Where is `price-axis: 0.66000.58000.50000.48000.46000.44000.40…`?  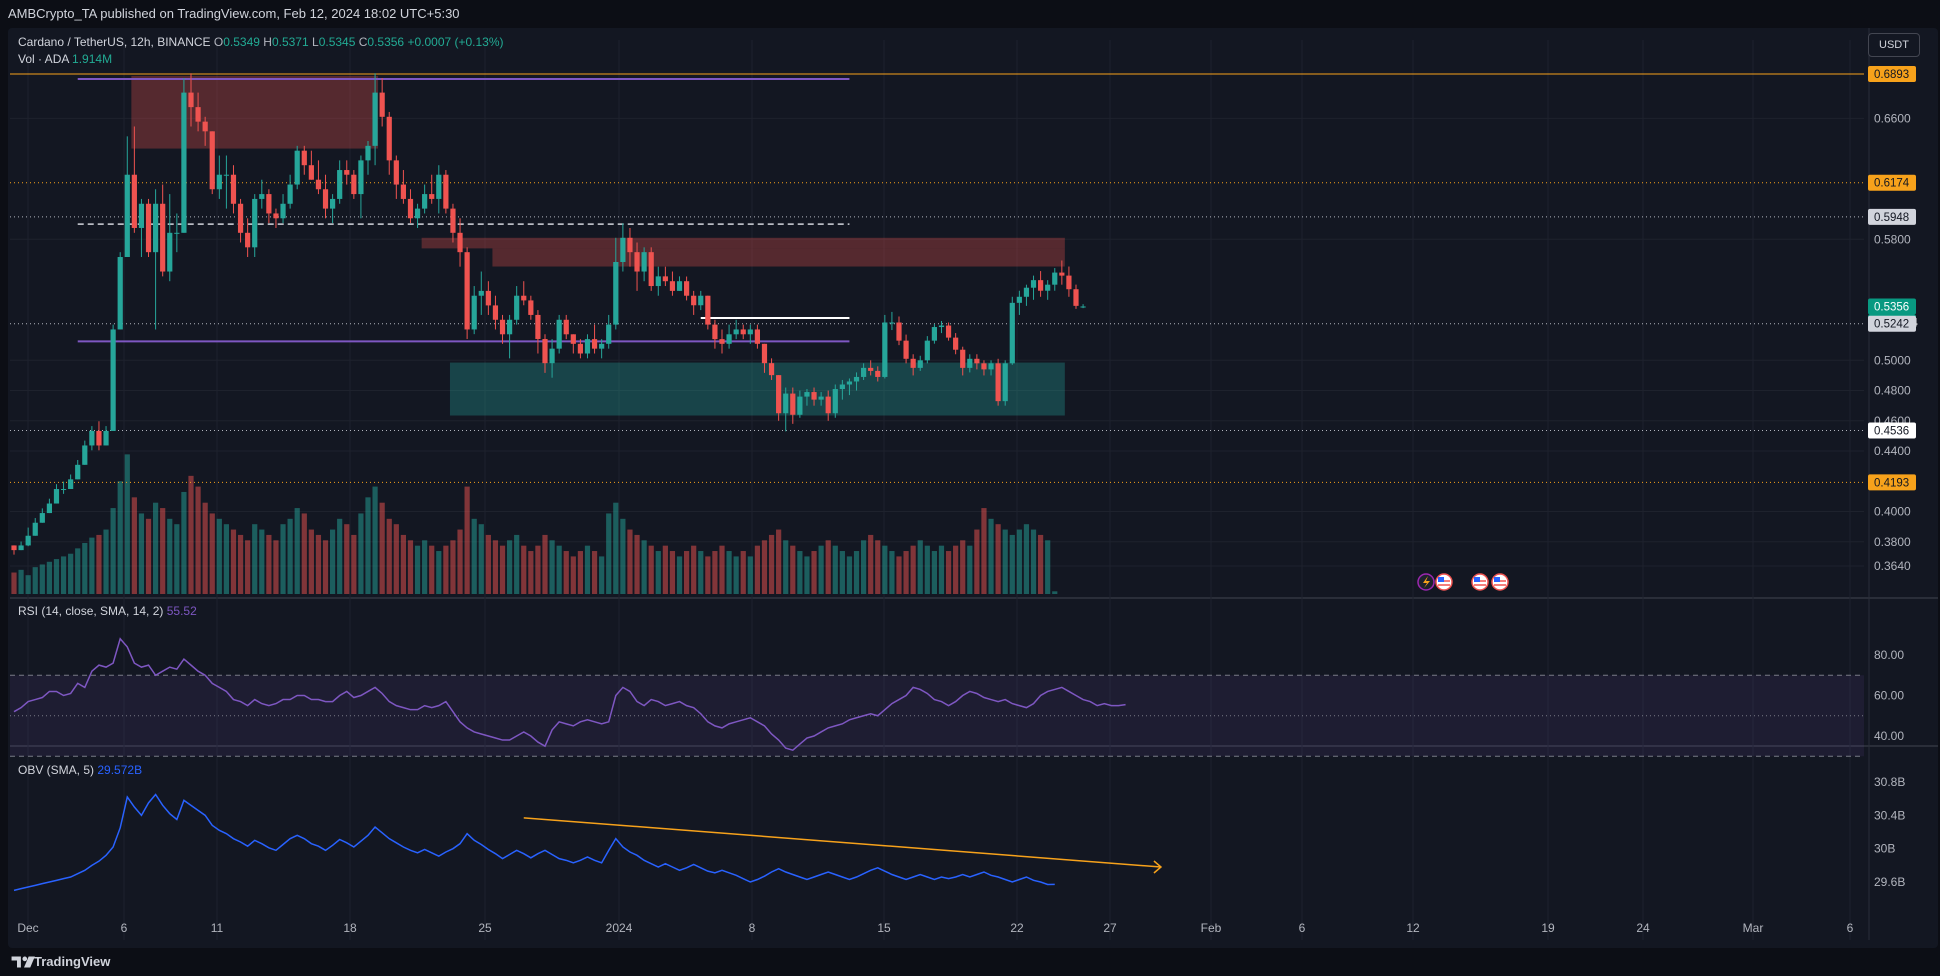
price-axis: 0.66000.58000.50000.48000.46000.44000.40… is located at coordinates (1893, 477).